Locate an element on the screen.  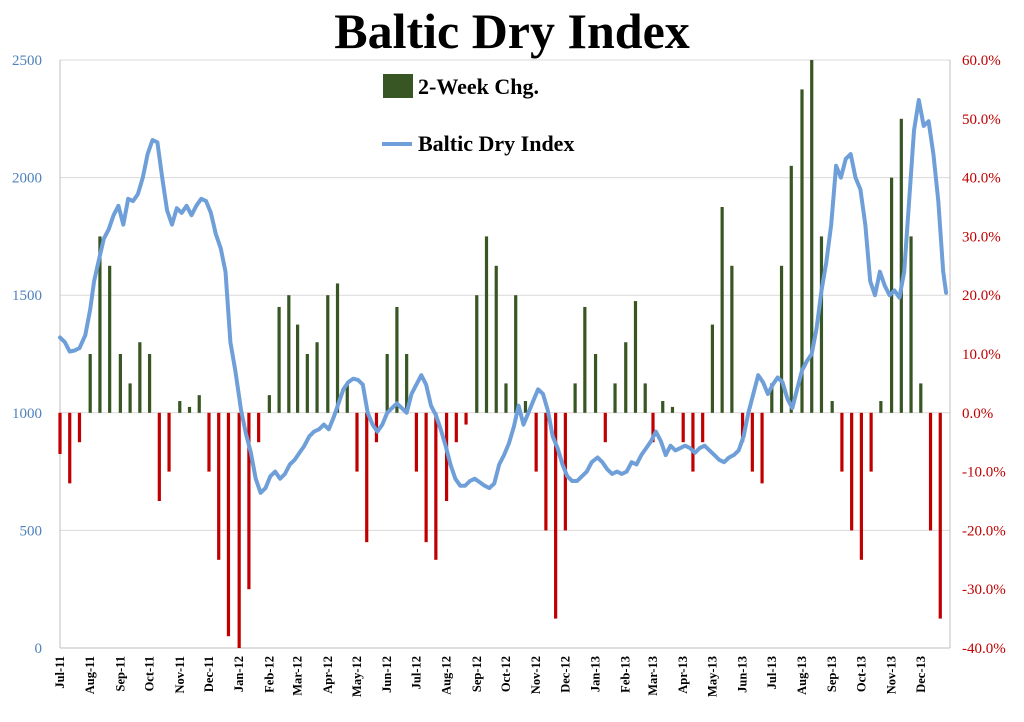
legend-label-line: Baltic Dry Index is located at coordinates (496, 143).